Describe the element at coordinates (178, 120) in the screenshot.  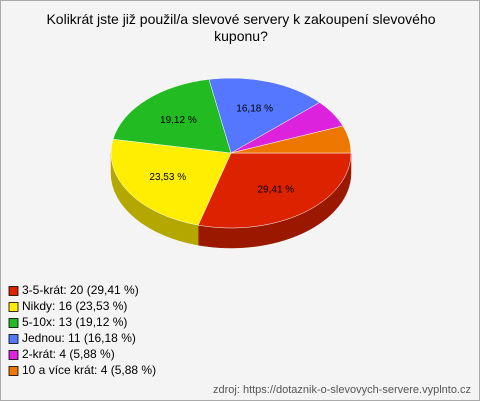
I see `data-label: 19,12 %` at that location.